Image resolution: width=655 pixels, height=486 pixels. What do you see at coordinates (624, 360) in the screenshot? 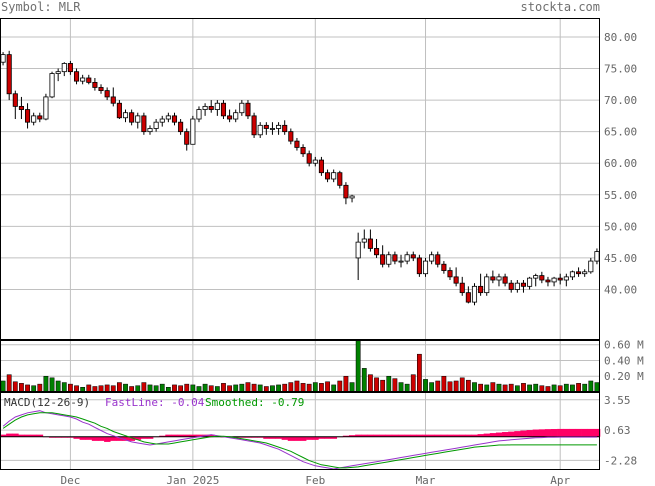
I see `volume-y-tick-label: 0.40 M` at bounding box center [624, 360].